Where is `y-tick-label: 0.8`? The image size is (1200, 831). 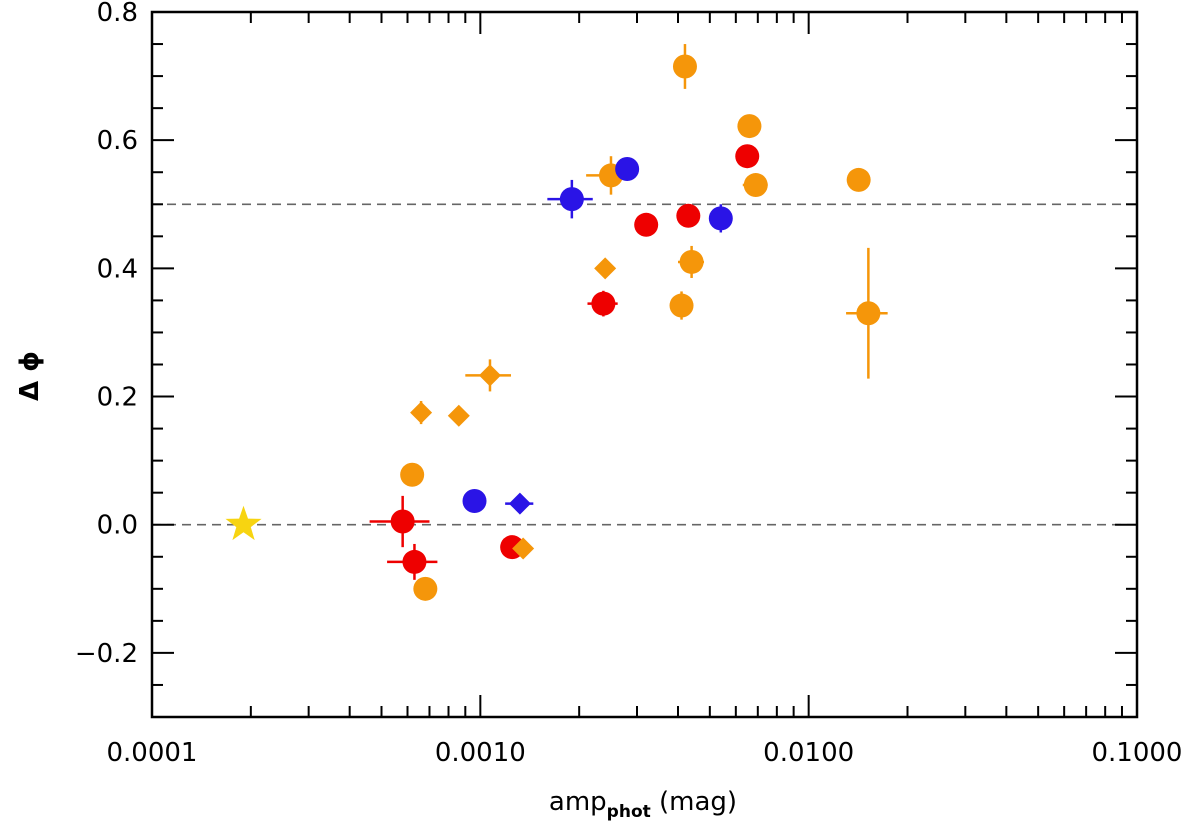 y-tick-label: 0.8 is located at coordinates (117, 14).